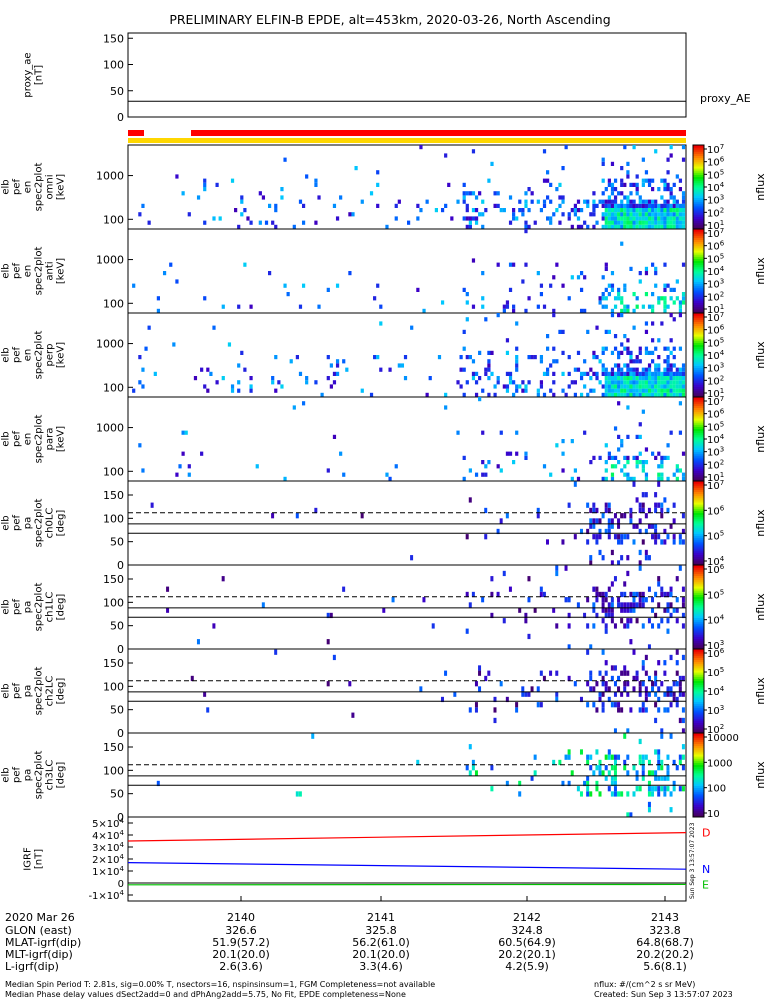 The width and height of the screenshot is (775, 1000). I want to click on colorbar-tick-label: 106, so click(716, 246).